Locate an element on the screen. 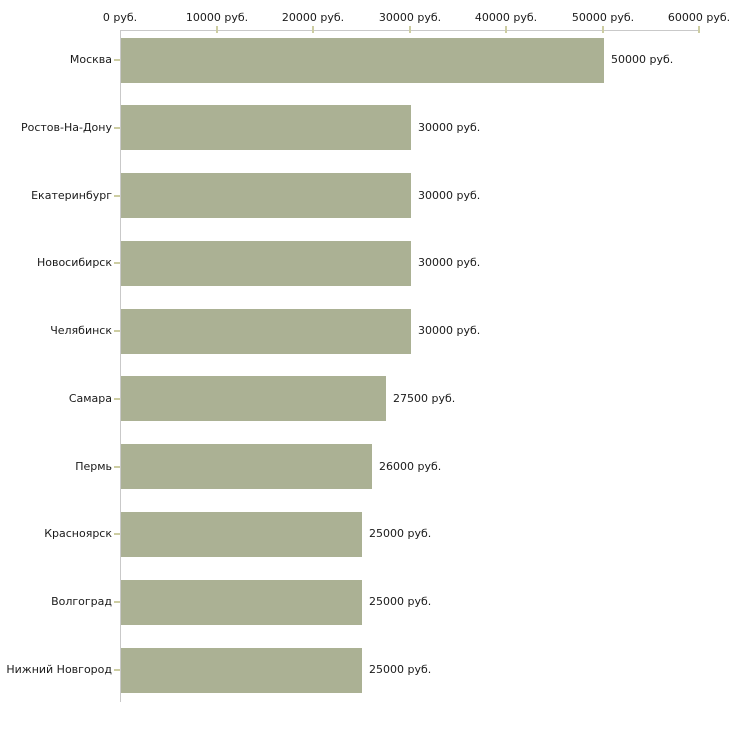  category-label: Ростов-На-Дону is located at coordinates (66, 127).